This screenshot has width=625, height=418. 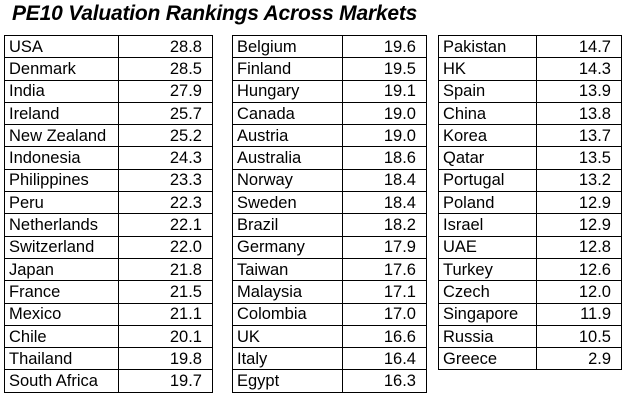 I want to click on country-cell: Egypt, so click(x=287, y=381).